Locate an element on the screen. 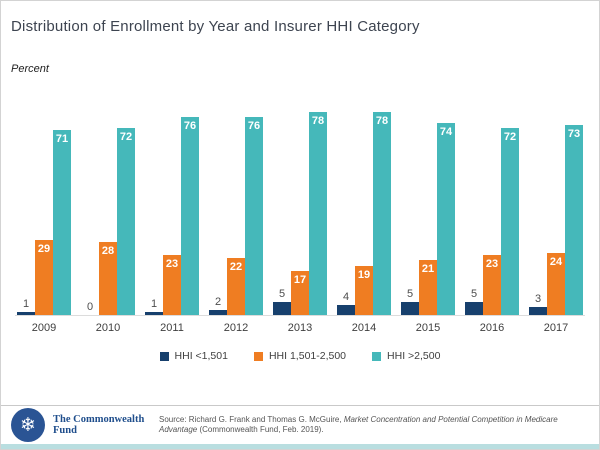 The image size is (600, 450). bar-group-2013: 5 17 78 is located at coordinates (300, 213).